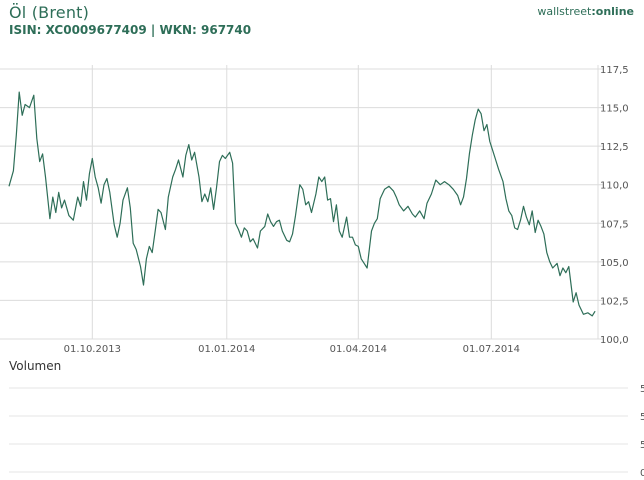  What do you see at coordinates (564, 11) in the screenshot?
I see `brand-main-text: wallstreet` at bounding box center [564, 11].